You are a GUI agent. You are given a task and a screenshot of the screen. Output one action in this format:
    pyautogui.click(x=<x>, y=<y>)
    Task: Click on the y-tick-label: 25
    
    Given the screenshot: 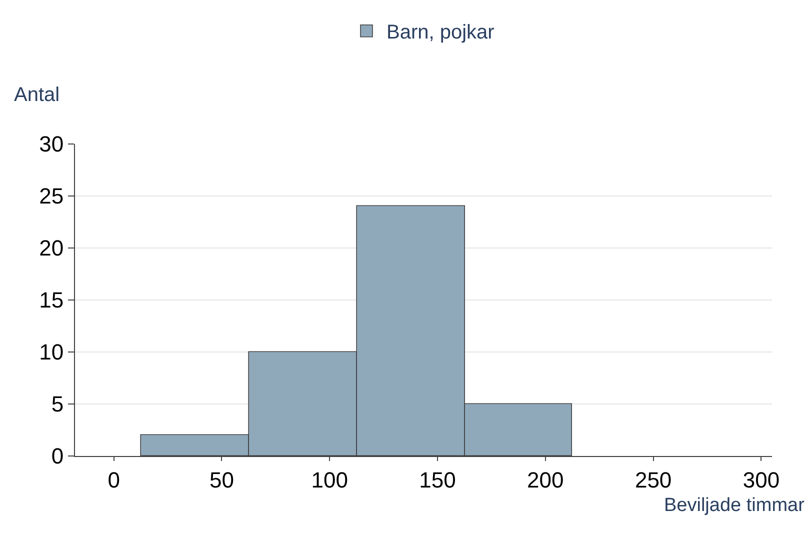 What is the action you would take?
    pyautogui.click(x=51, y=196)
    